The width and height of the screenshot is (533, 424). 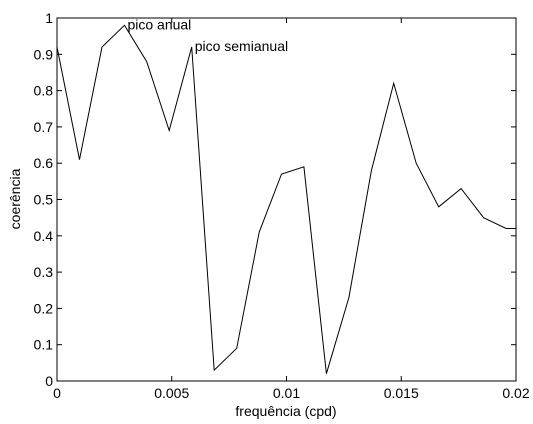 What do you see at coordinates (401, 393) in the screenshot?
I see `x-tick-label: 0.015` at bounding box center [401, 393].